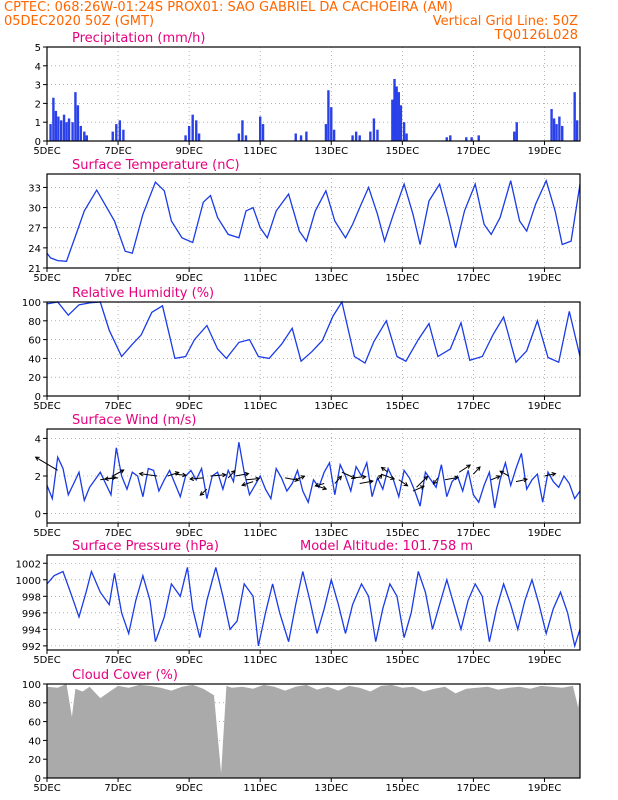 The image size is (618, 800). I want to click on y-tick-label: 1000, so click(28, 581).